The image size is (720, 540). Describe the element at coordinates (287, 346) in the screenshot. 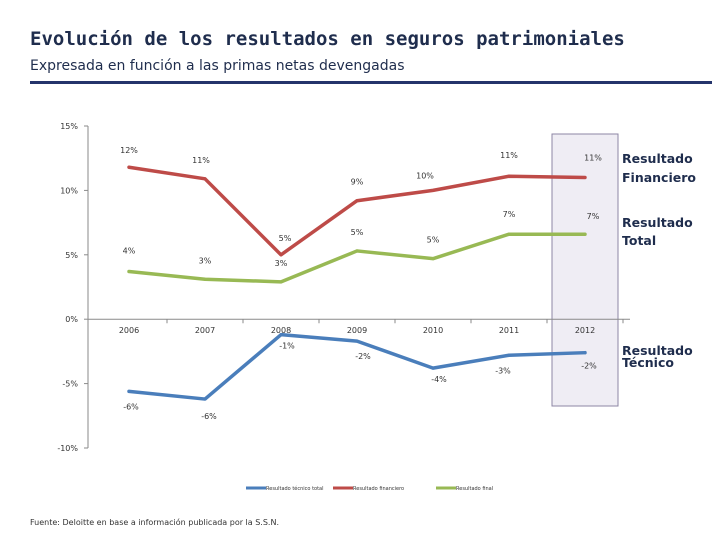

I see `data-label: -1%` at that location.